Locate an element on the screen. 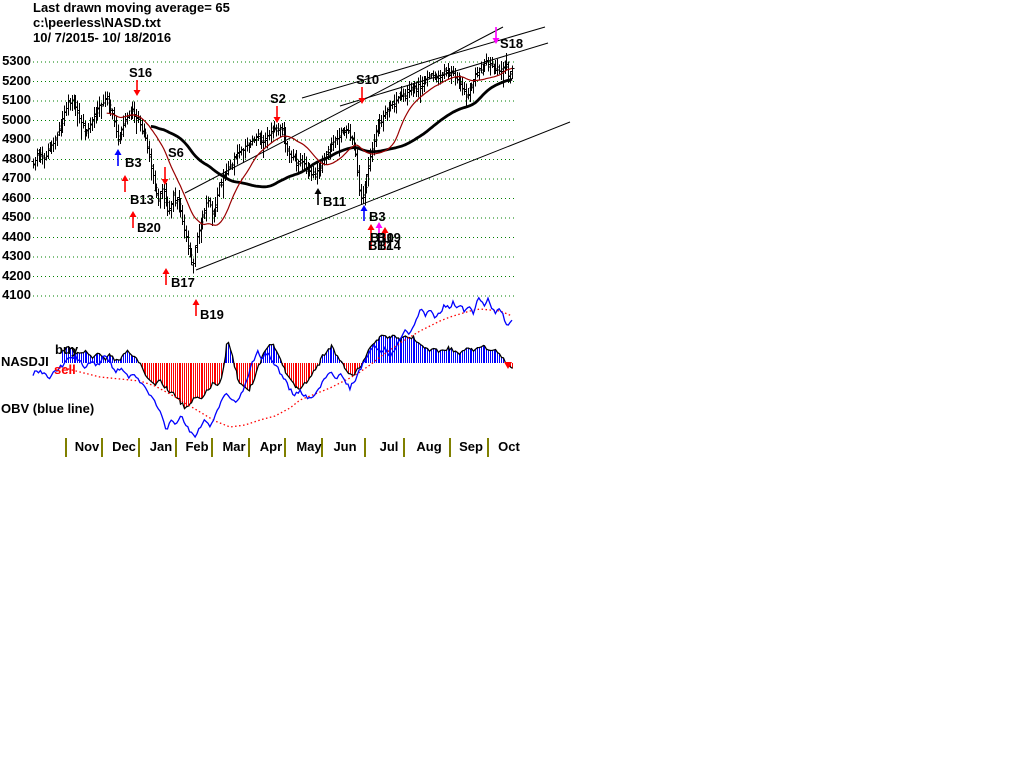 This screenshot has width=1024, height=768. signal-label-b11-10: B11 is located at coordinates (335, 201).